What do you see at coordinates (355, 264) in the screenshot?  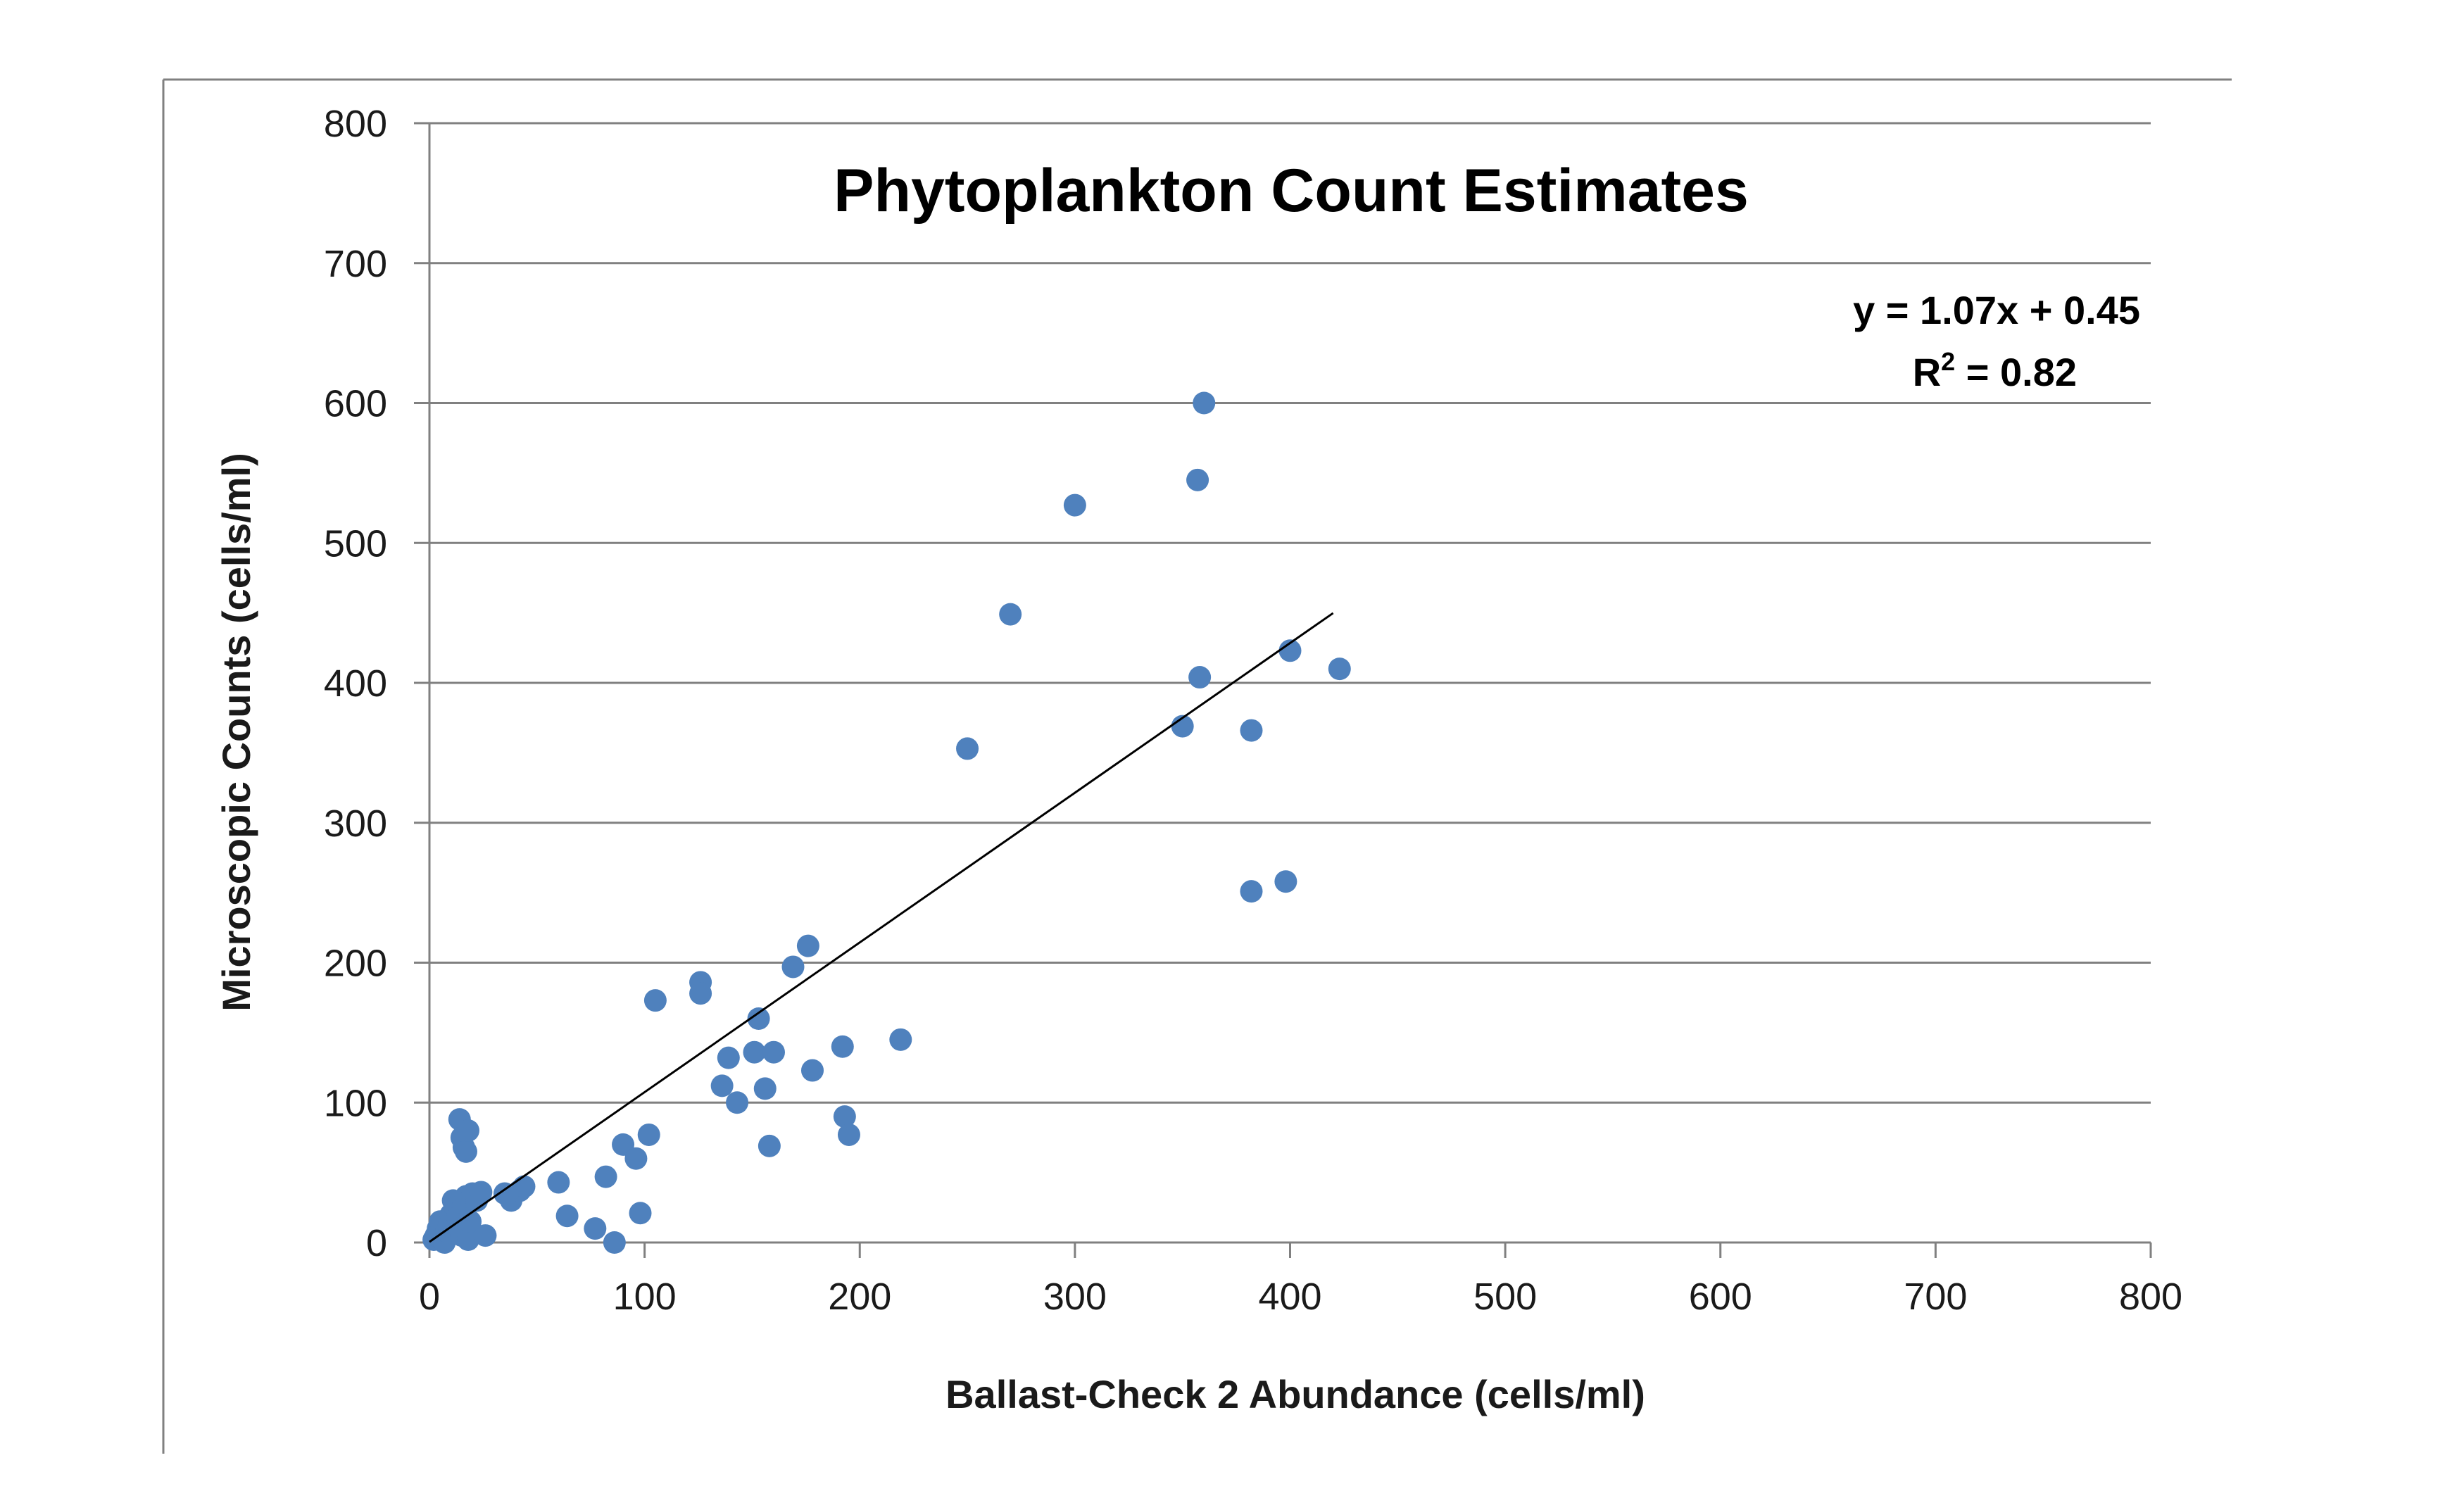 I see `y-tick-label: 700` at bounding box center [355, 264].